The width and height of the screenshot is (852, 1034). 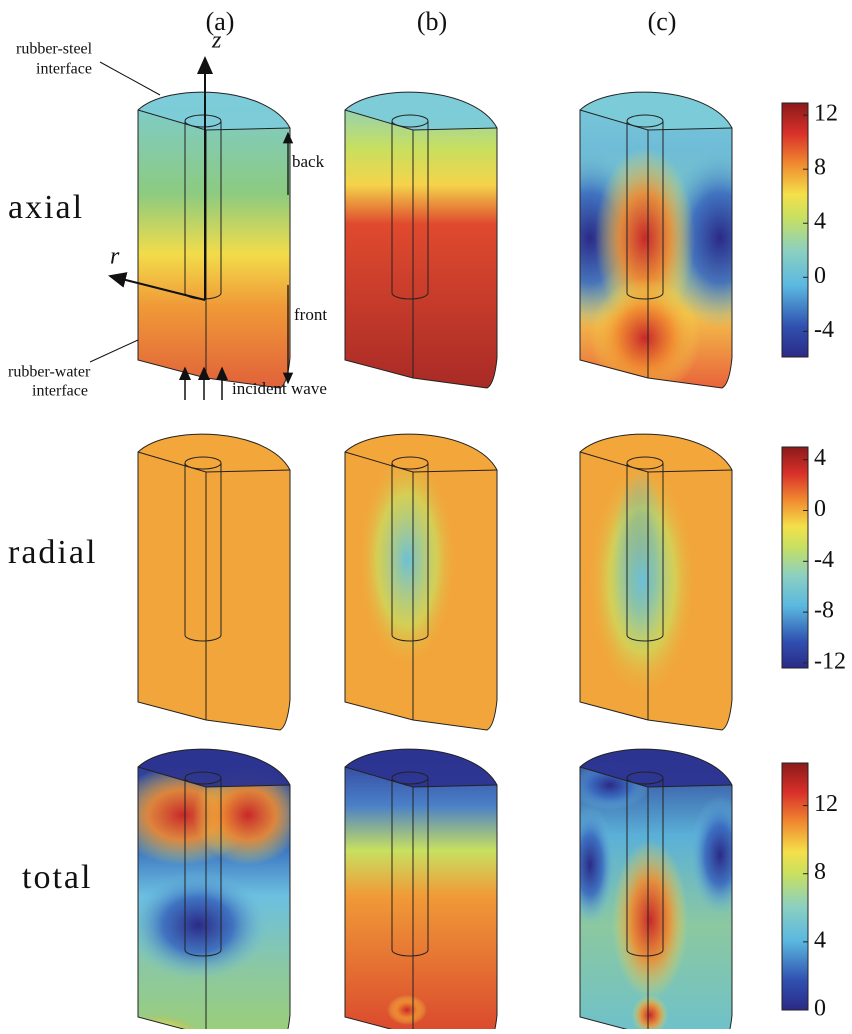 What do you see at coordinates (308, 161) in the screenshot?
I see `annotation: back` at bounding box center [308, 161].